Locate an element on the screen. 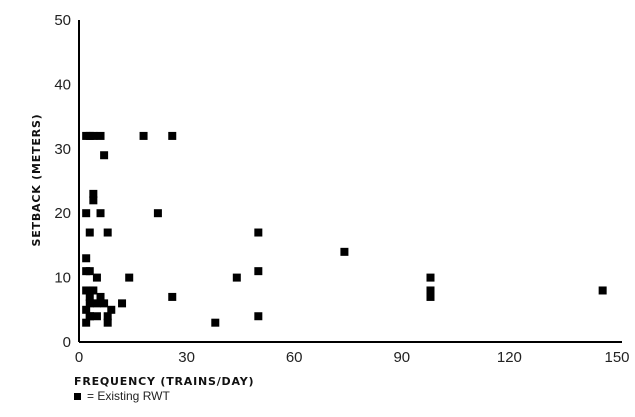 Image resolution: width=635 pixels, height=417 pixels. x-tick-label: 120 is located at coordinates (509, 357).